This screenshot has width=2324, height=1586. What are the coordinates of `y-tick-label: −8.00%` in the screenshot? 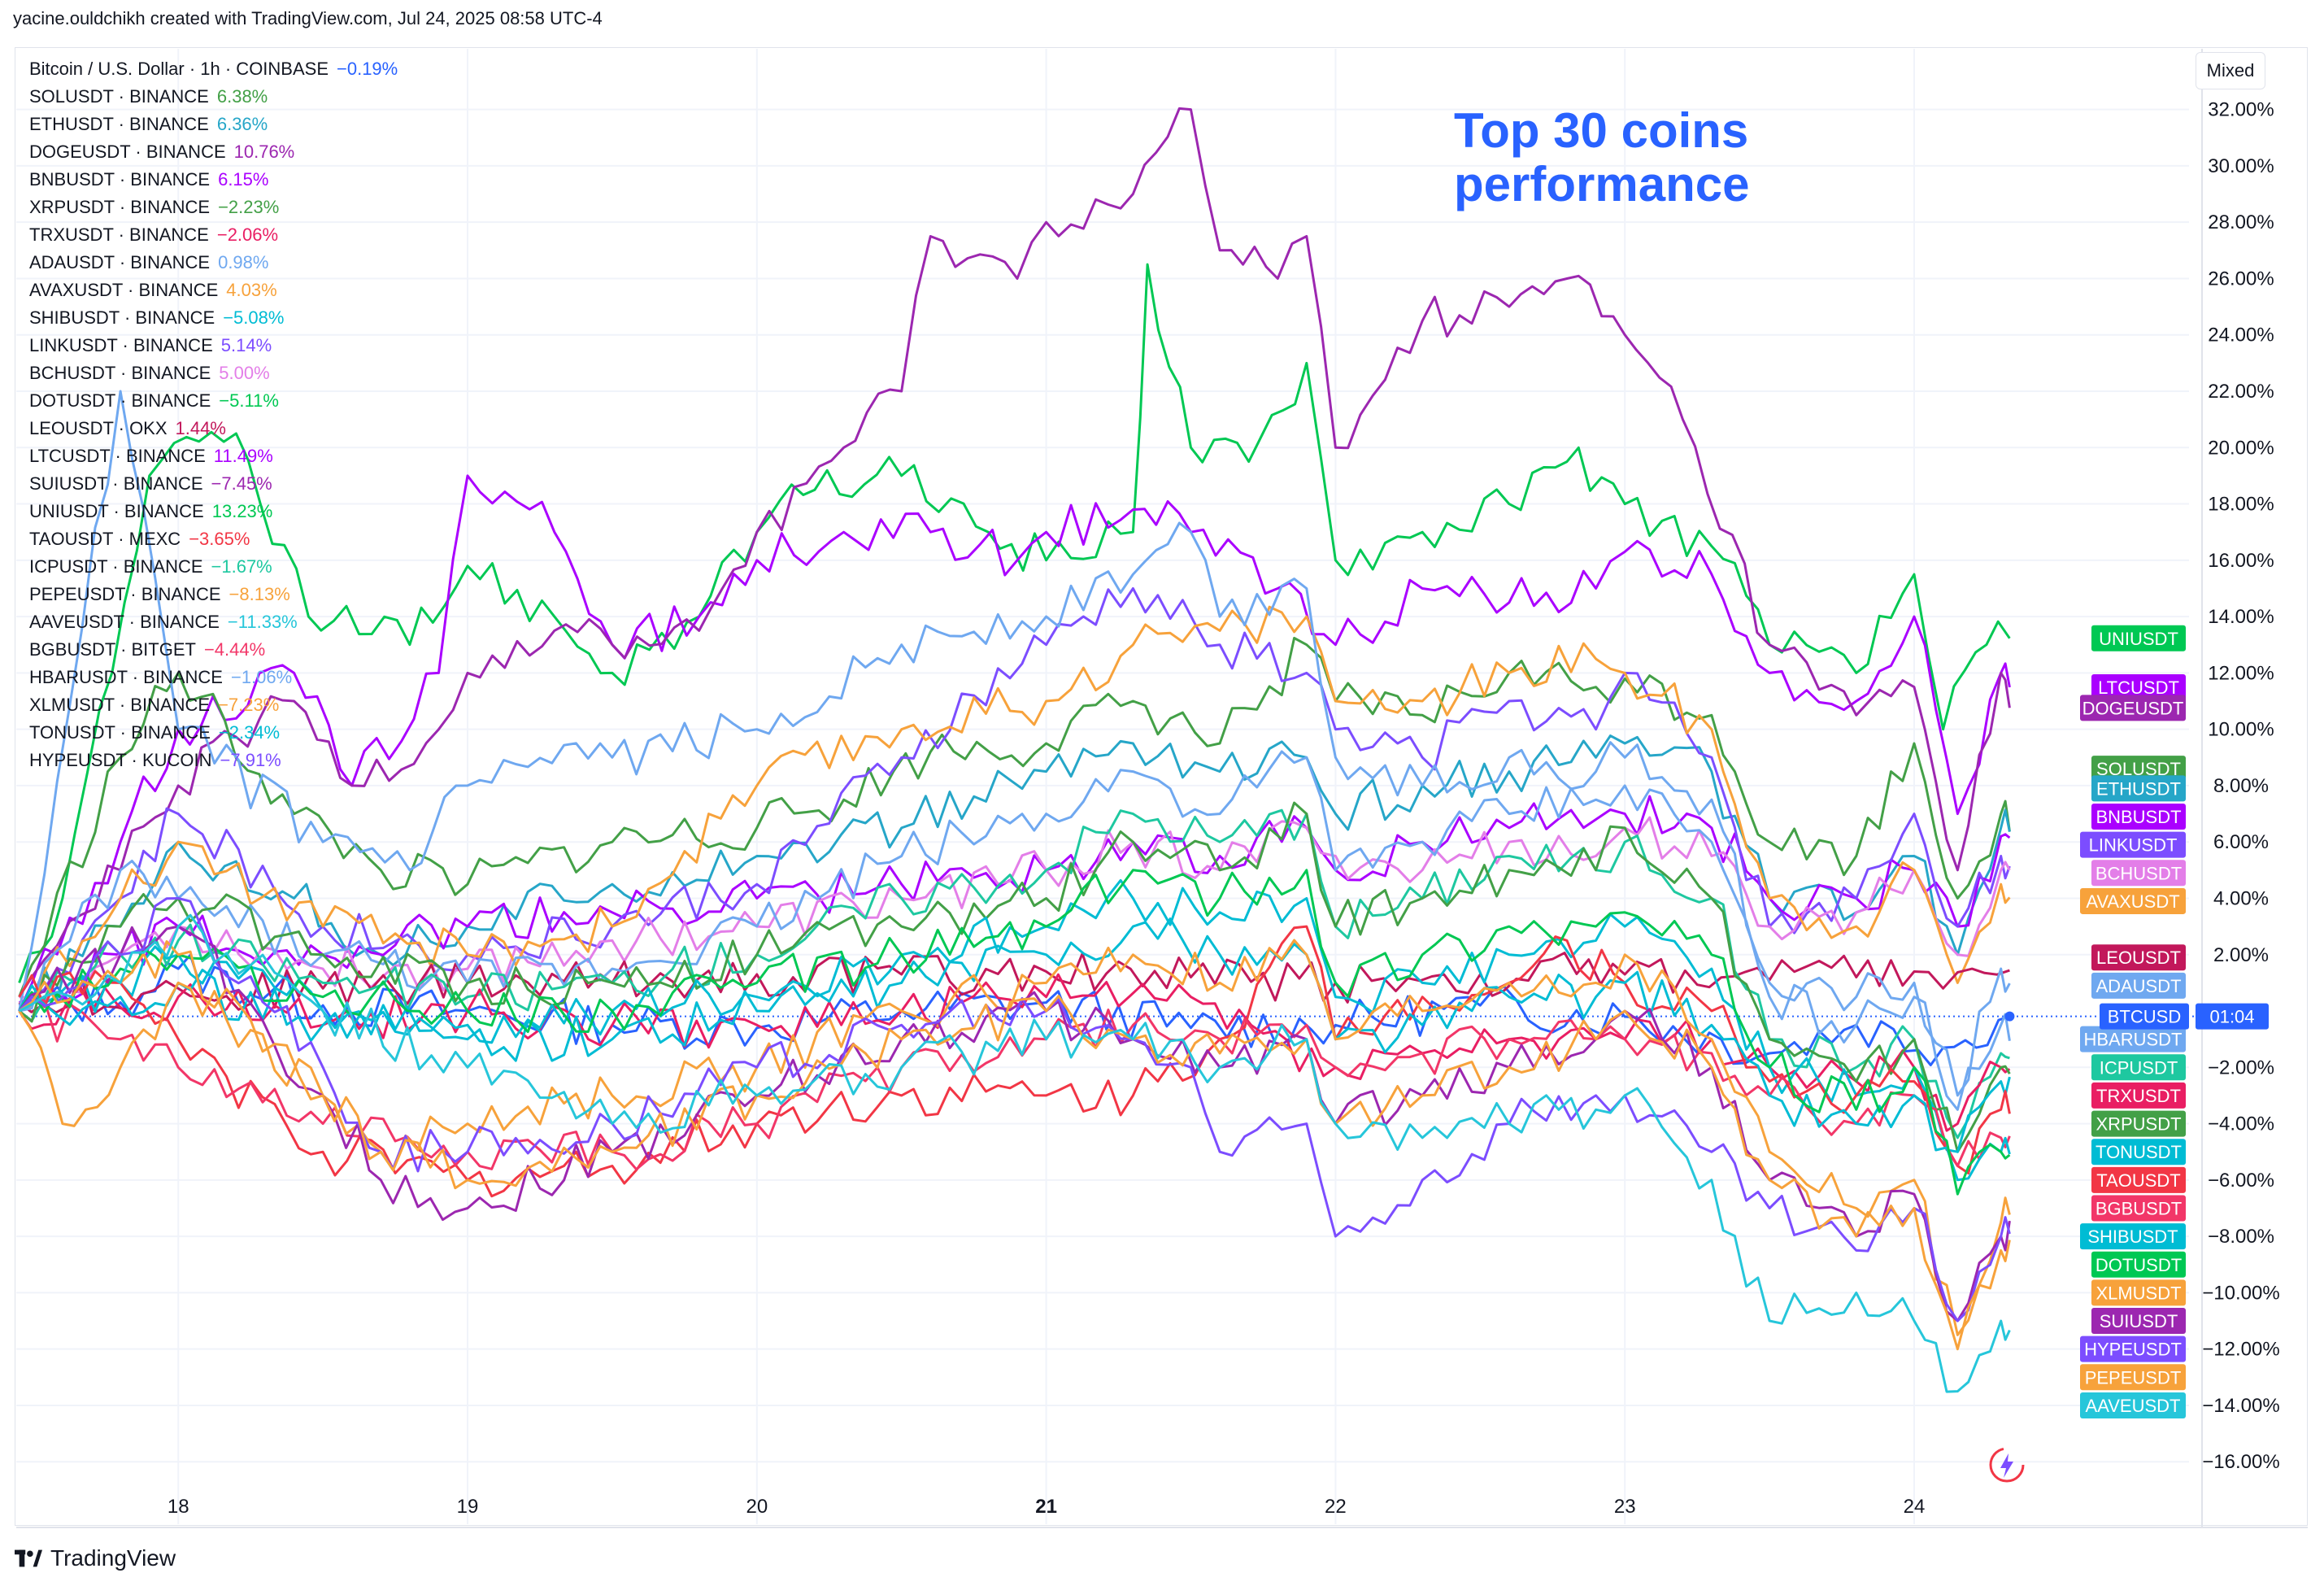 It's located at (2241, 1237).